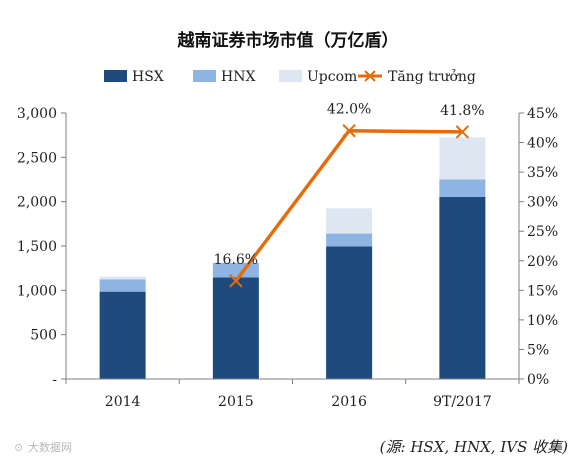 Image resolution: width=576 pixels, height=463 pixels. I want to click on legend-hsx-label: HSX, so click(148, 77).